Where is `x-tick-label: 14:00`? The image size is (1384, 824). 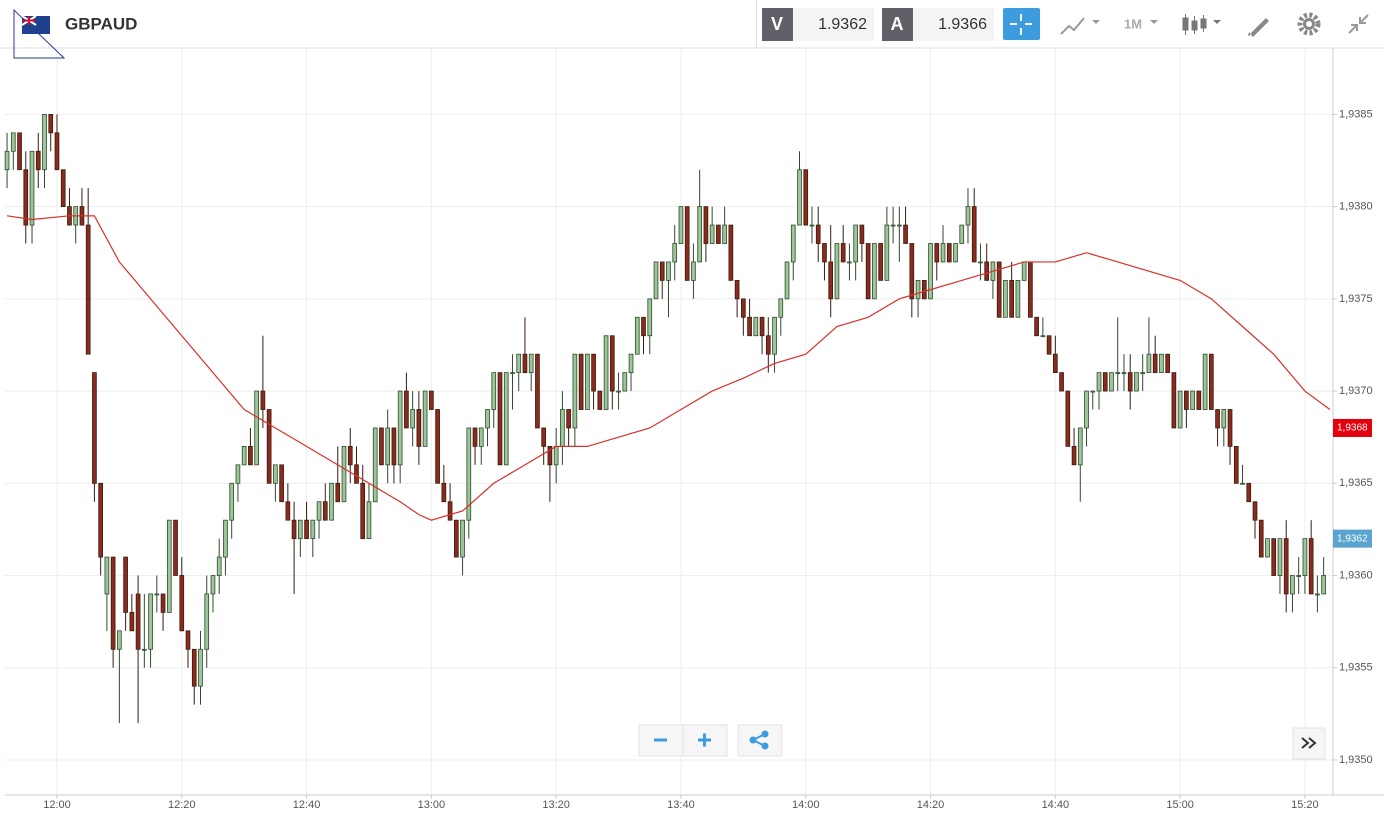 x-tick-label: 14:00 is located at coordinates (806, 805).